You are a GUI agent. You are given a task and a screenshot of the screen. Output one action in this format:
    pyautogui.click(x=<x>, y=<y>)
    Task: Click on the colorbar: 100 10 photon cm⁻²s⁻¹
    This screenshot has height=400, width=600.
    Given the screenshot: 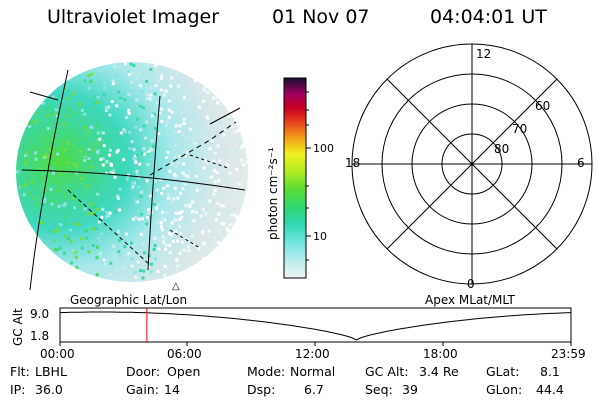 What is the action you would take?
    pyautogui.click(x=300, y=178)
    